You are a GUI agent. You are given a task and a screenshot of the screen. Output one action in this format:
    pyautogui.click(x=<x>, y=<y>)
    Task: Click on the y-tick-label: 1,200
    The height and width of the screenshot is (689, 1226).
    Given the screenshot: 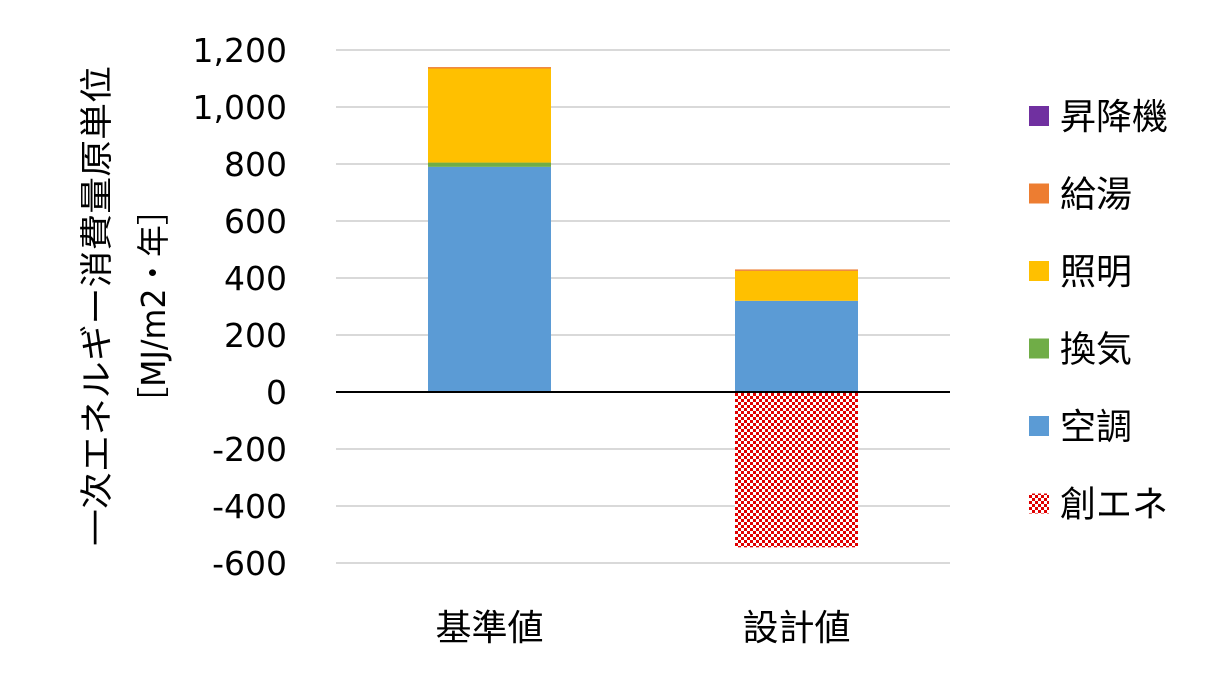 What is the action you would take?
    pyautogui.click(x=240, y=50)
    